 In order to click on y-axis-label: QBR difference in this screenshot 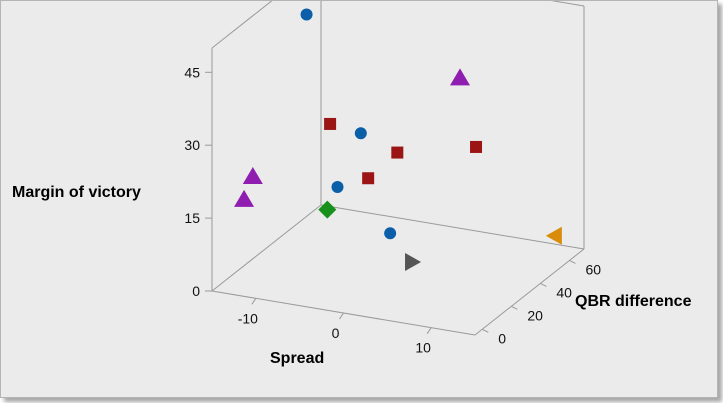, I will do `click(633, 301)`.